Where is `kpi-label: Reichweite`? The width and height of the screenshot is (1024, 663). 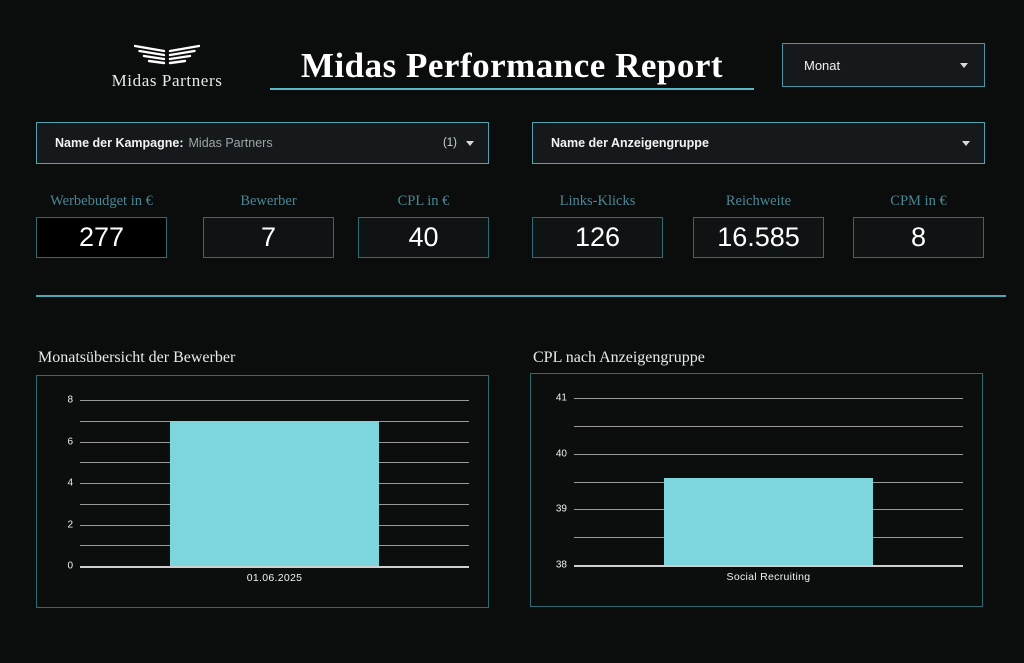 kpi-label: Reichweite is located at coordinates (758, 201).